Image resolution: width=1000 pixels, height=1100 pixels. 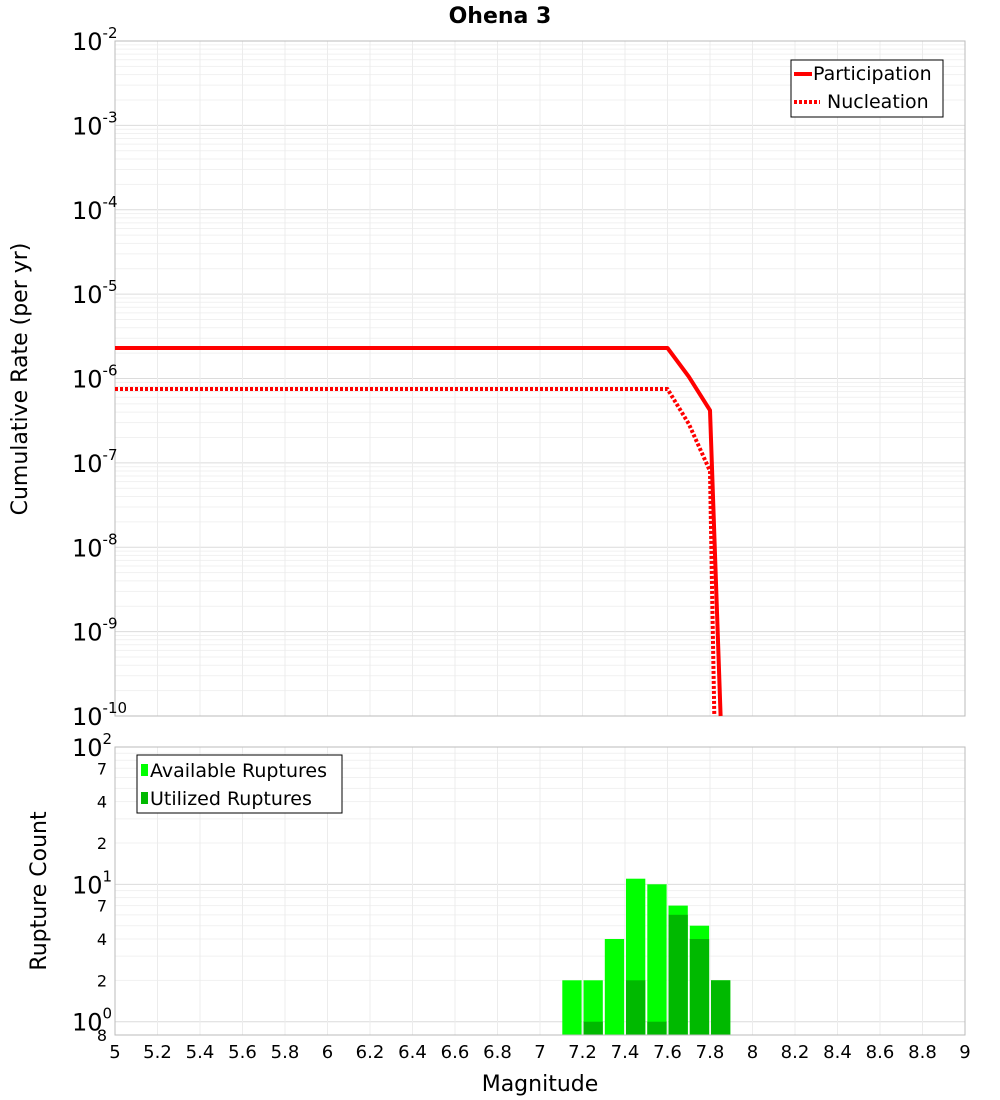 I want to click on legend-available-label: Available Ruptures, so click(x=238, y=771).